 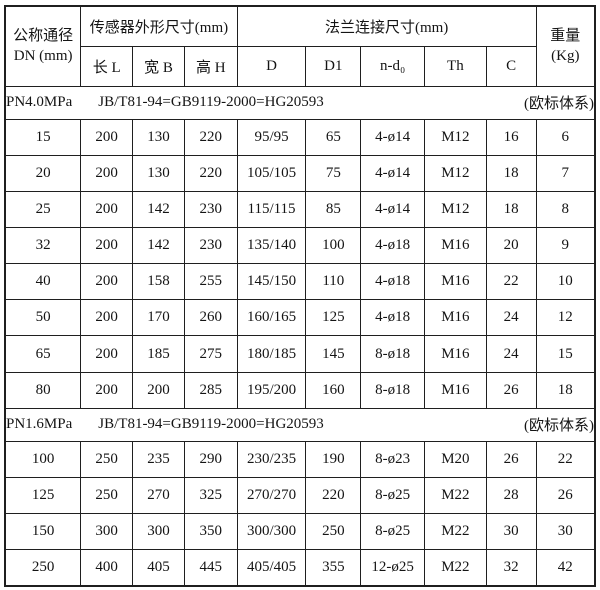 I want to click on section-pressure-rating: PN1.6MPa, so click(x=39, y=424).